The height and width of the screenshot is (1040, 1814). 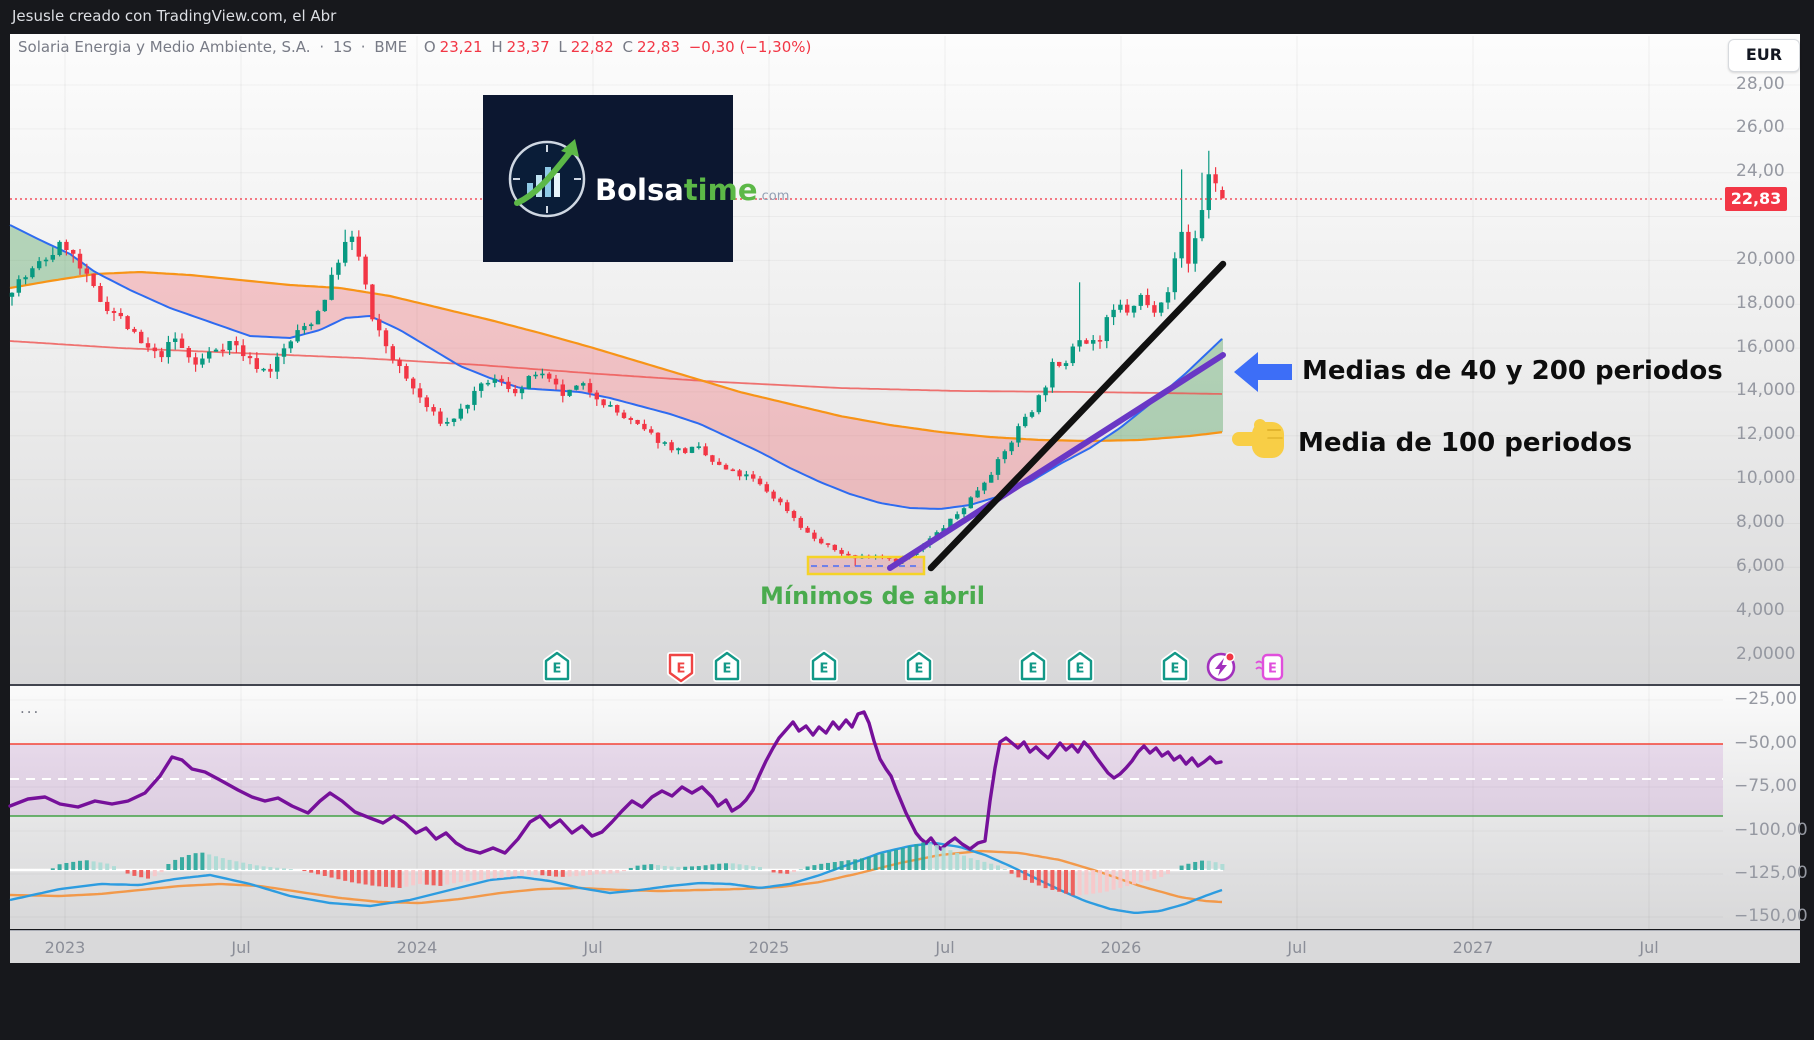 What do you see at coordinates (547, 178) in the screenshot?
I see `bolsatime-emblem-icon` at bounding box center [547, 178].